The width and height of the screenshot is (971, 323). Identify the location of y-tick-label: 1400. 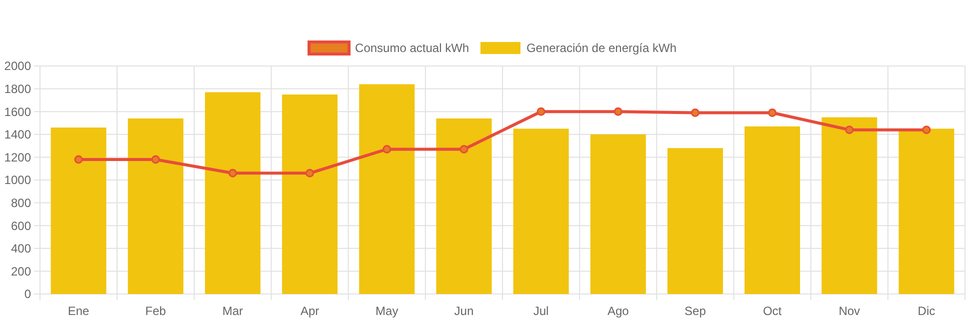
(18, 135).